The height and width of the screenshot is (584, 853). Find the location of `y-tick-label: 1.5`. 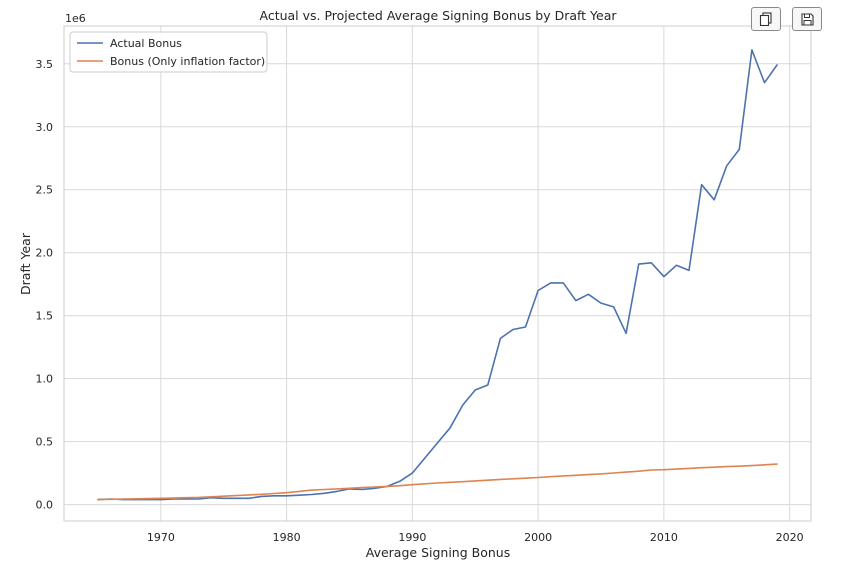

y-tick-label: 1.5 is located at coordinates (45, 316).